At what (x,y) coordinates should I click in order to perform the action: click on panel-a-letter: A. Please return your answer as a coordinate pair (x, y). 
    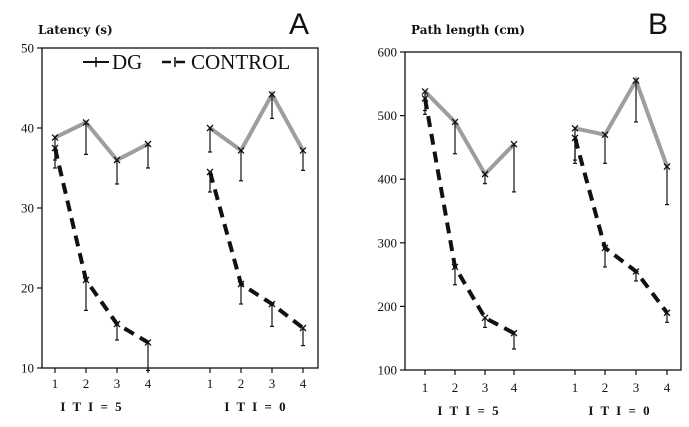
    Looking at the image, I should click on (299, 24).